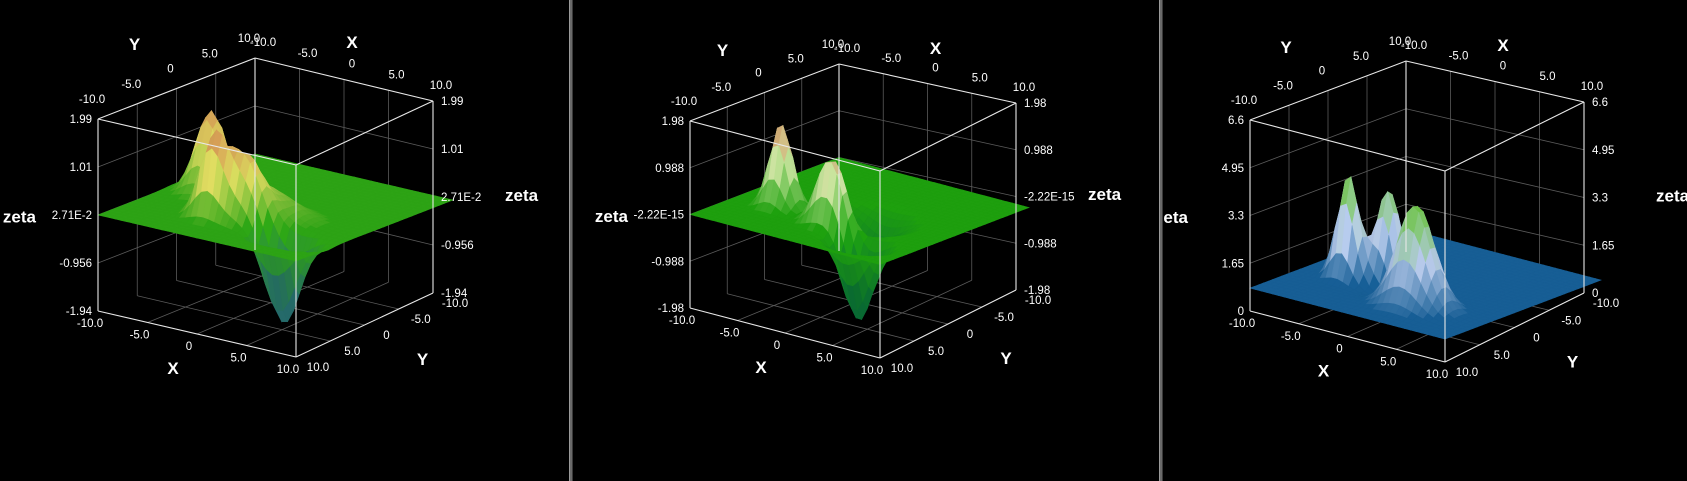 This screenshot has width=1687, height=481. Describe the element at coordinates (671, 309) in the screenshot. I see `z-tick-left: -1.98` at that location.